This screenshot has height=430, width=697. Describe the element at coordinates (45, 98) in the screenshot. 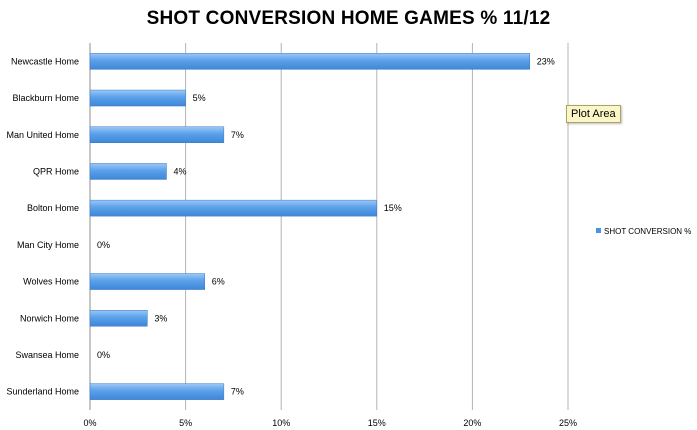

I see `category-label: Blackburn Home` at that location.